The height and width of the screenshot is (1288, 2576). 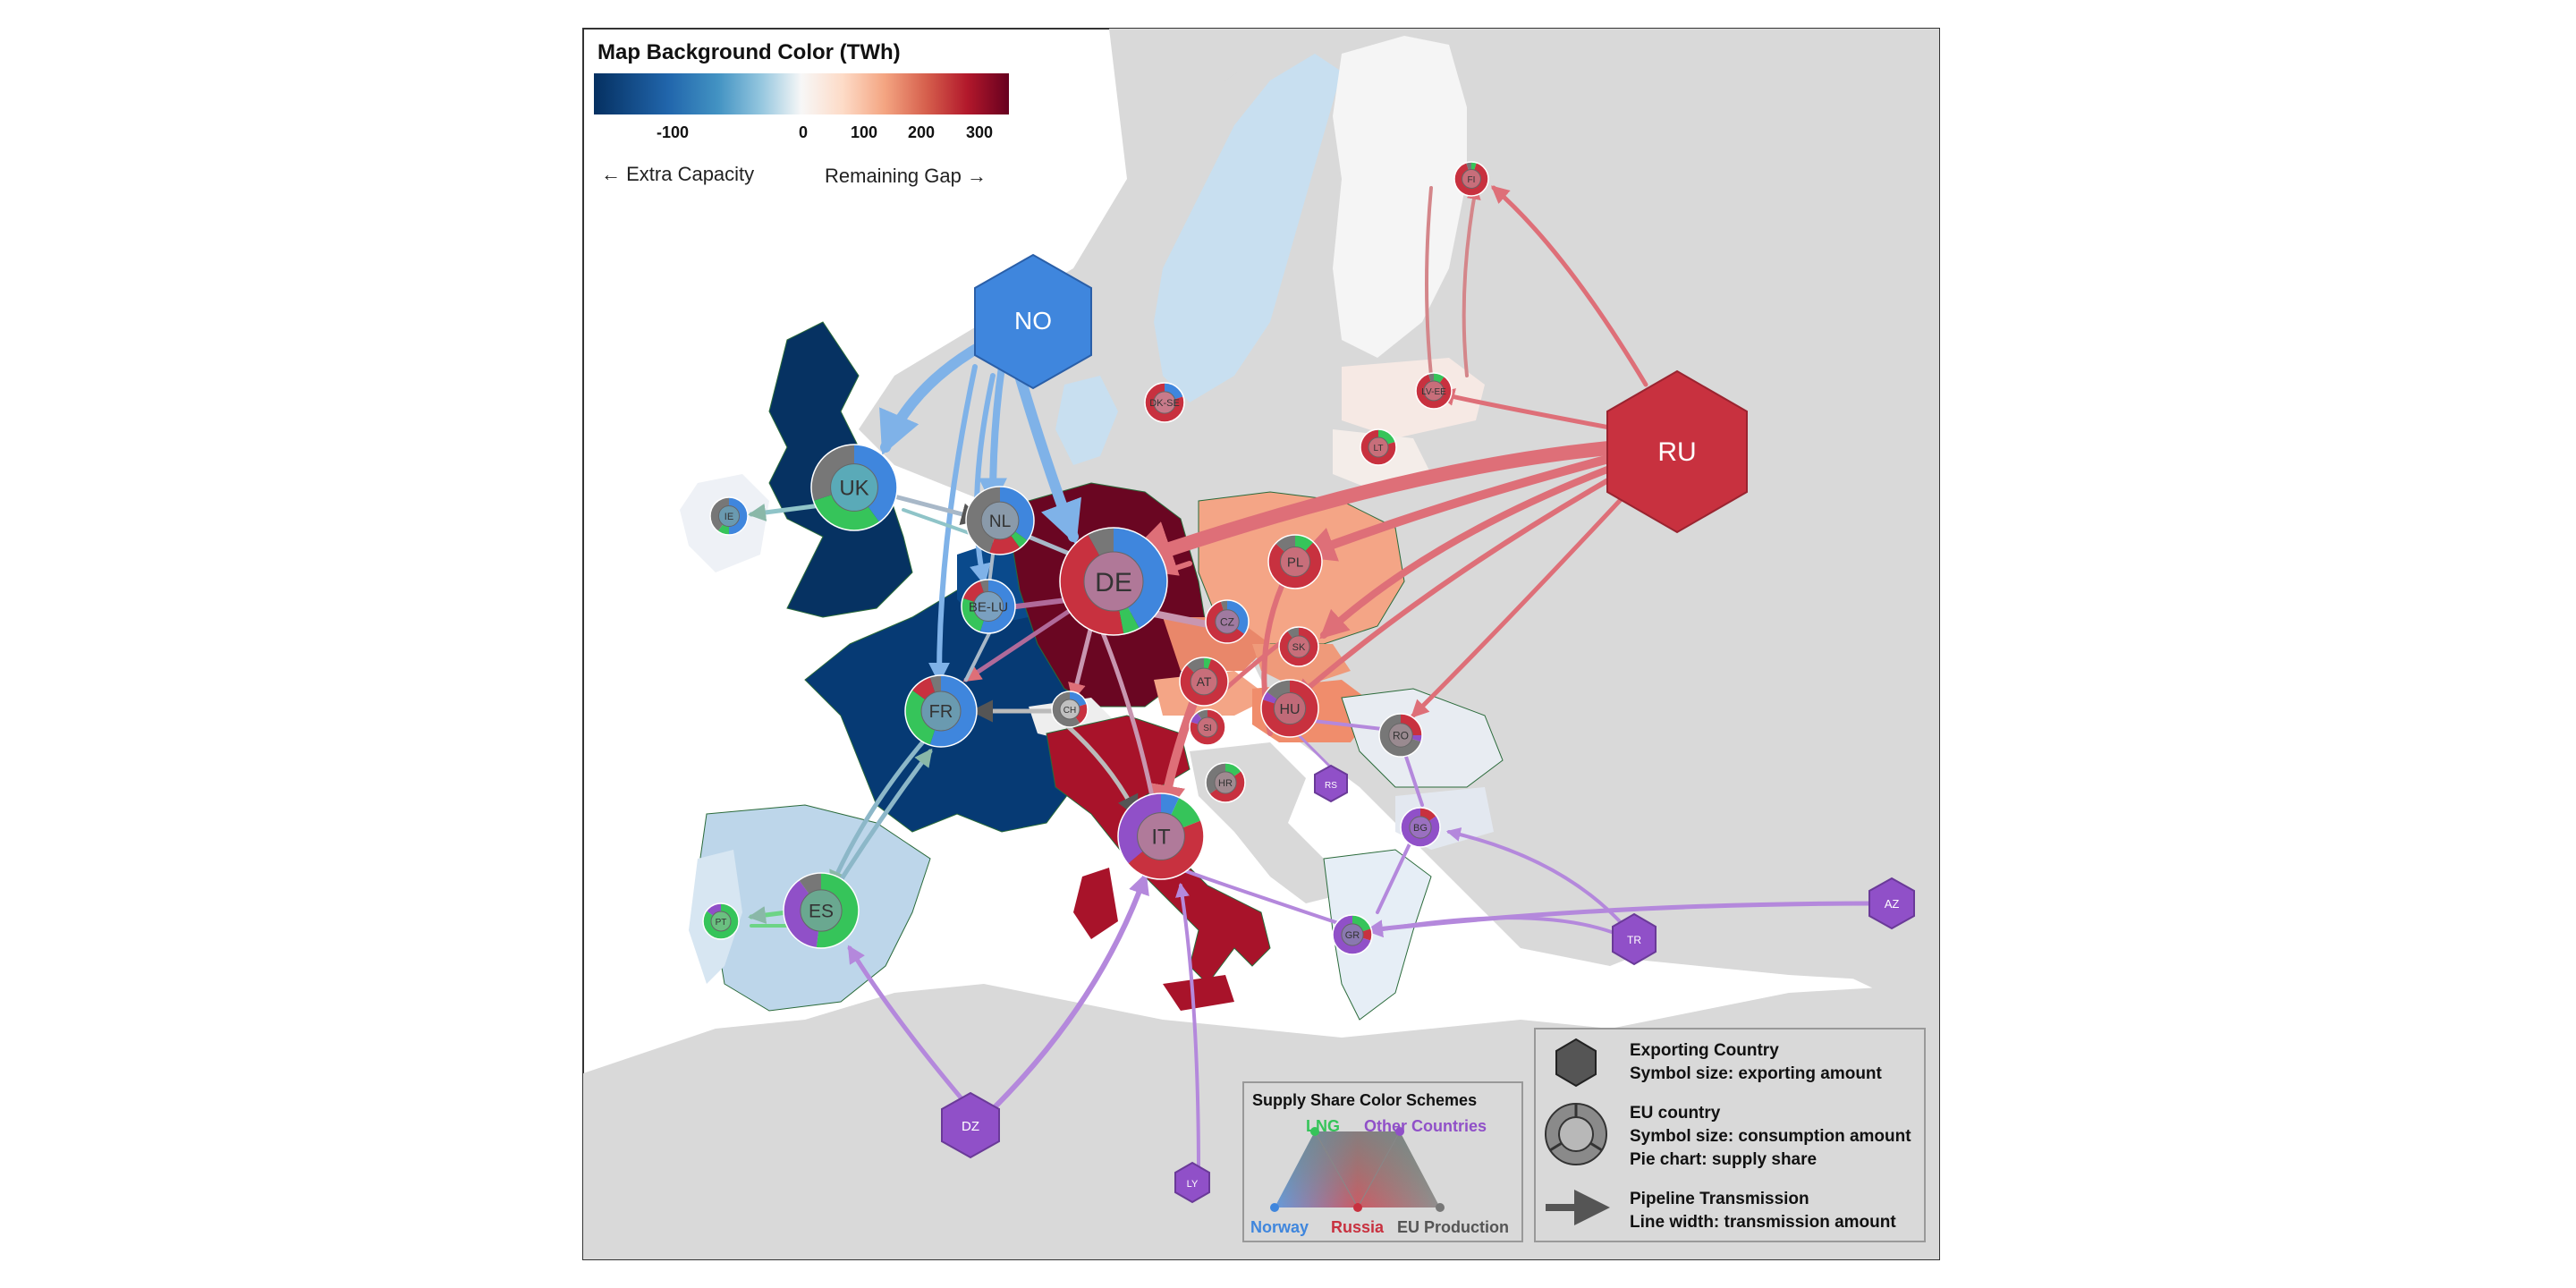 I want to click on eu-node-dk-se: DK-SE, so click(x=1164, y=402).